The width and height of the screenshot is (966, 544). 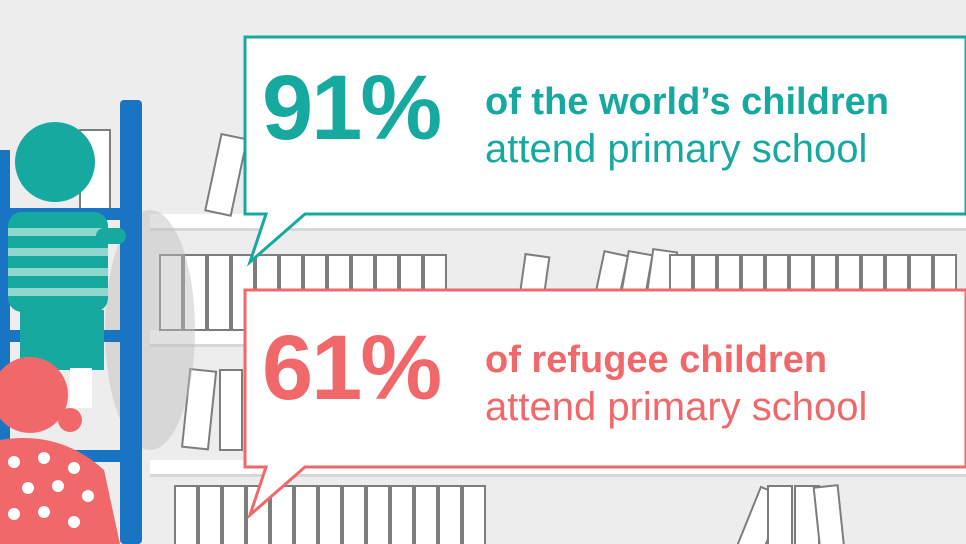 I want to click on child-bottom-head, so click(x=34, y=395).